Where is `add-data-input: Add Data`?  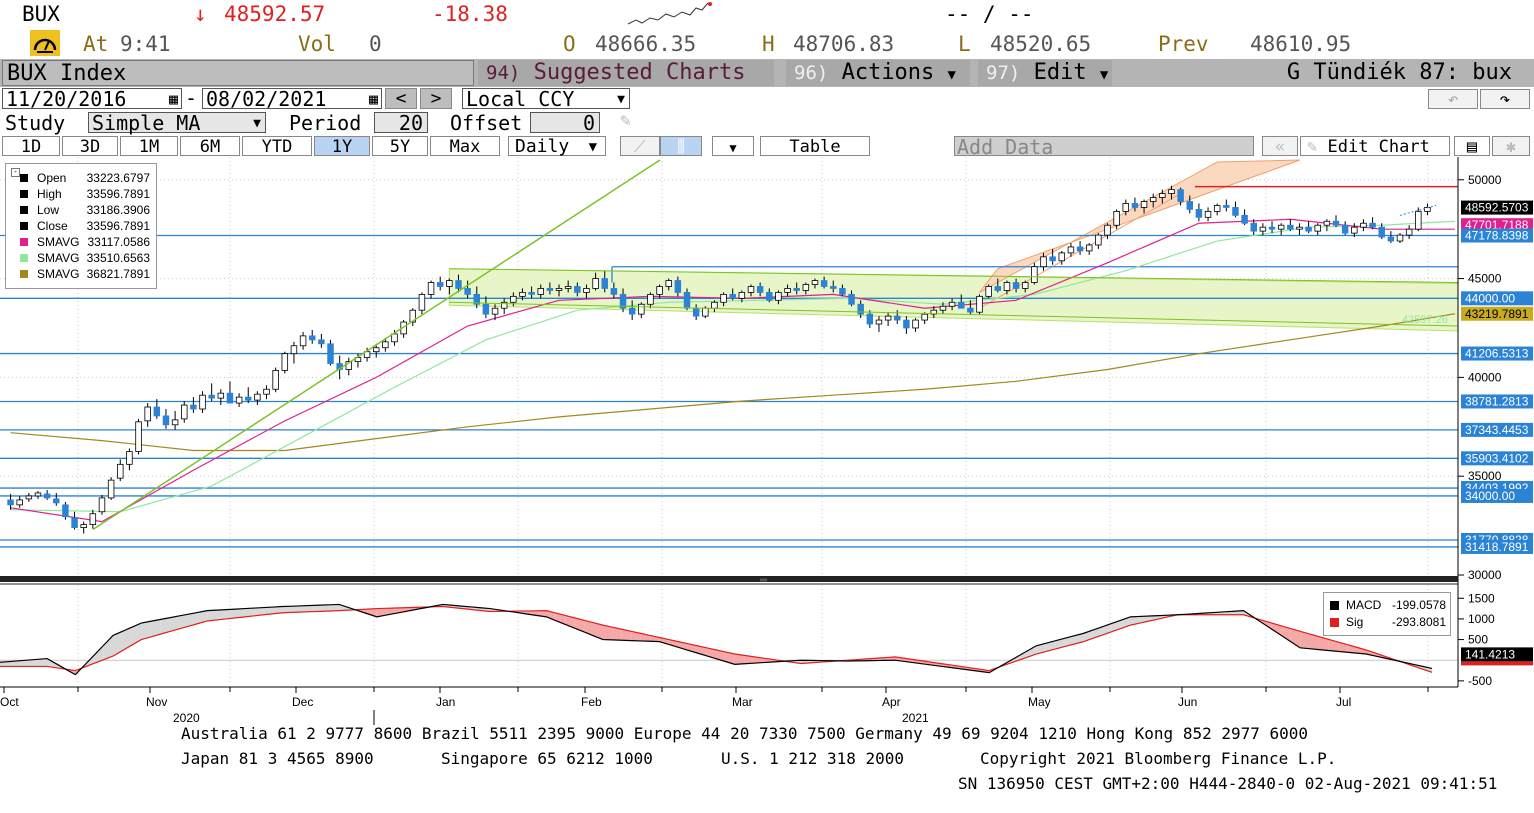 add-data-input: Add Data is located at coordinates (1104, 146).